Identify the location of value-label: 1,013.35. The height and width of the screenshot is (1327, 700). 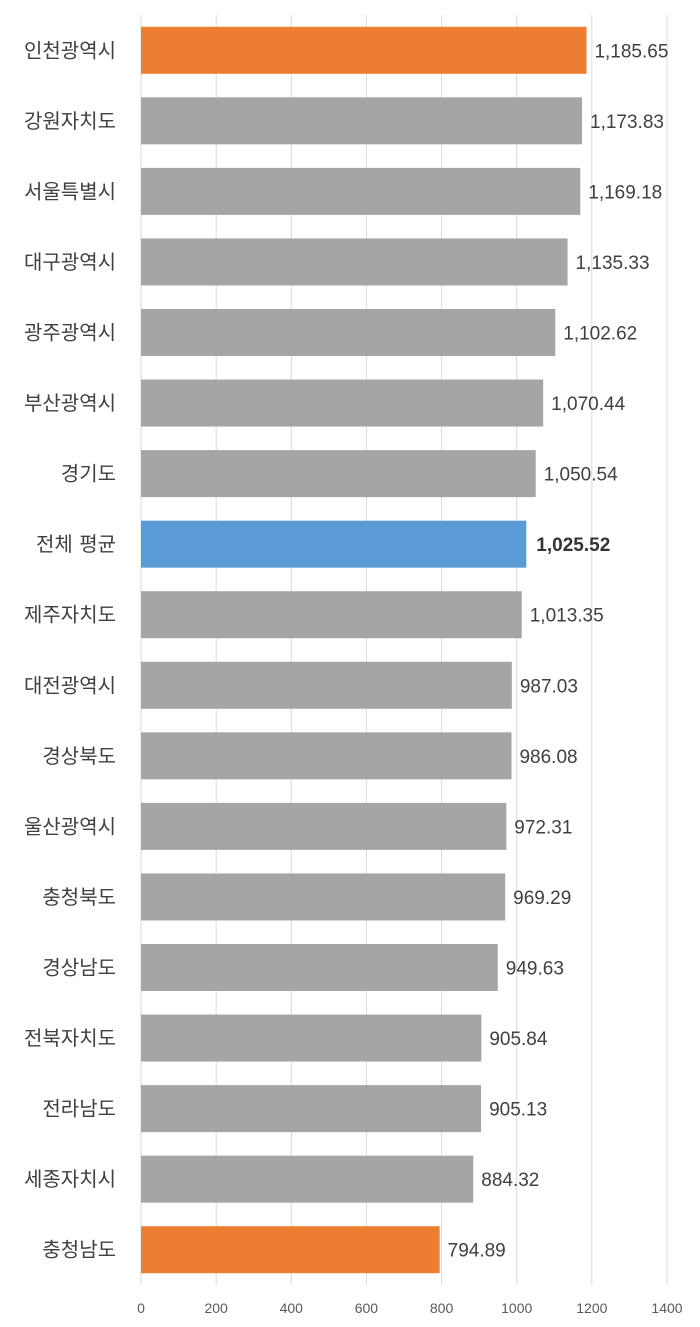
(567, 616).